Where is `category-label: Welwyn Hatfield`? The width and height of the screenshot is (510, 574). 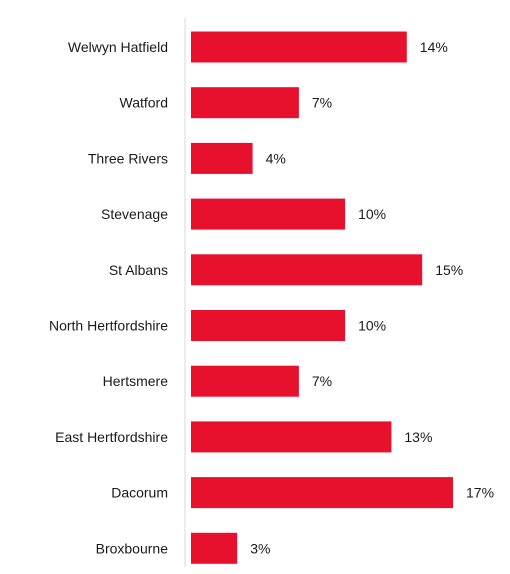 category-label: Welwyn Hatfield is located at coordinates (118, 47).